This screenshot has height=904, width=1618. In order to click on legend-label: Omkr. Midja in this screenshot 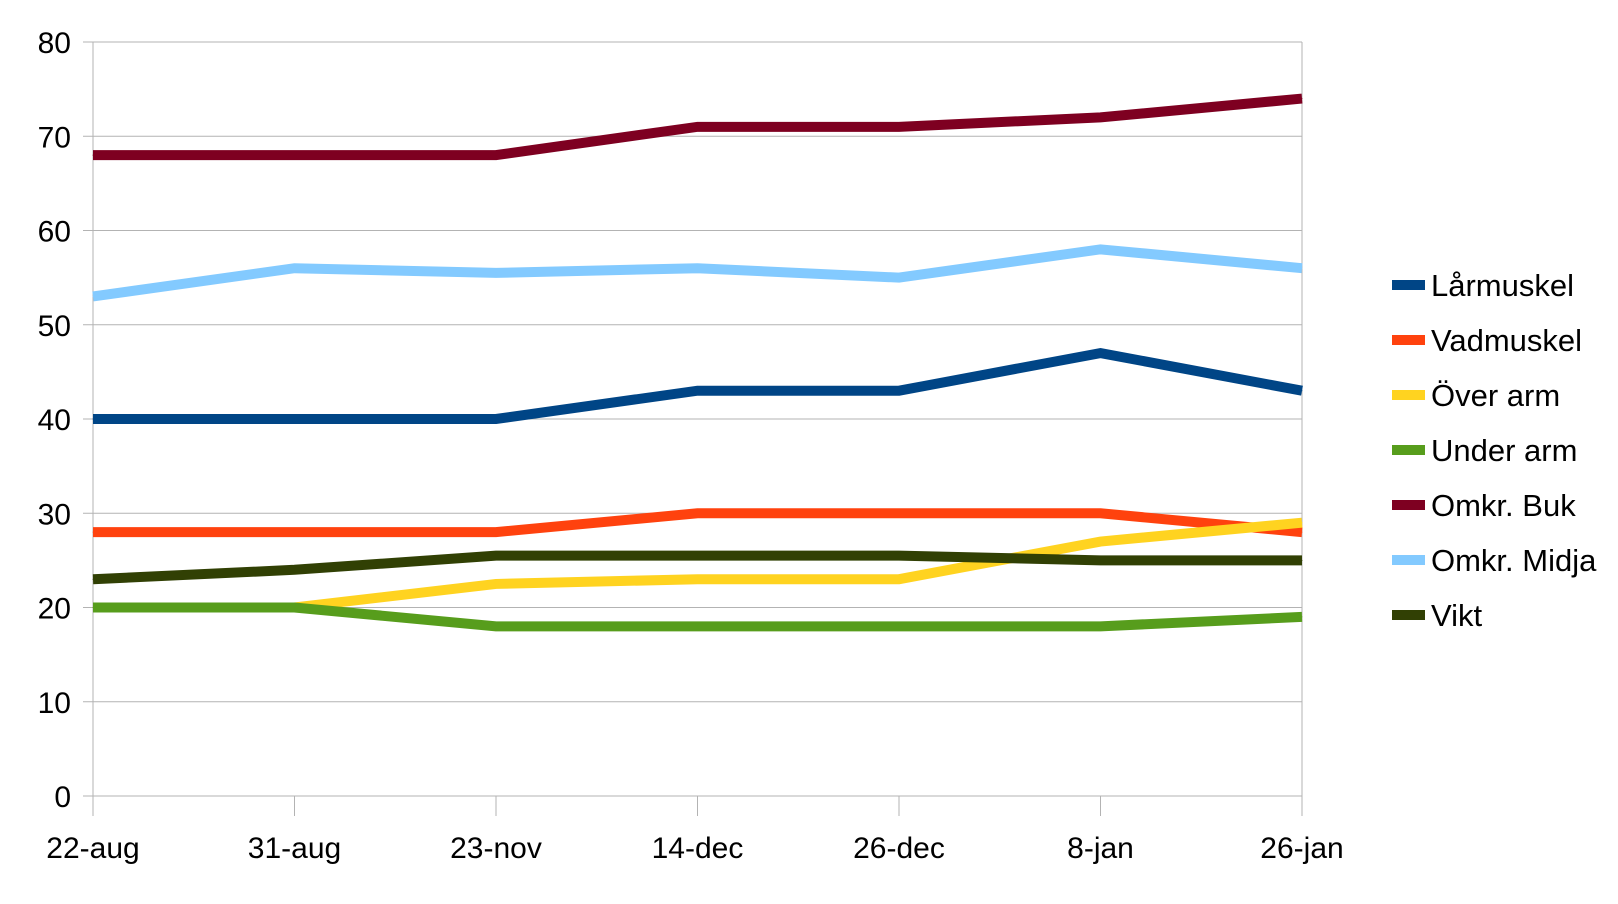, I will do `click(1514, 560)`.